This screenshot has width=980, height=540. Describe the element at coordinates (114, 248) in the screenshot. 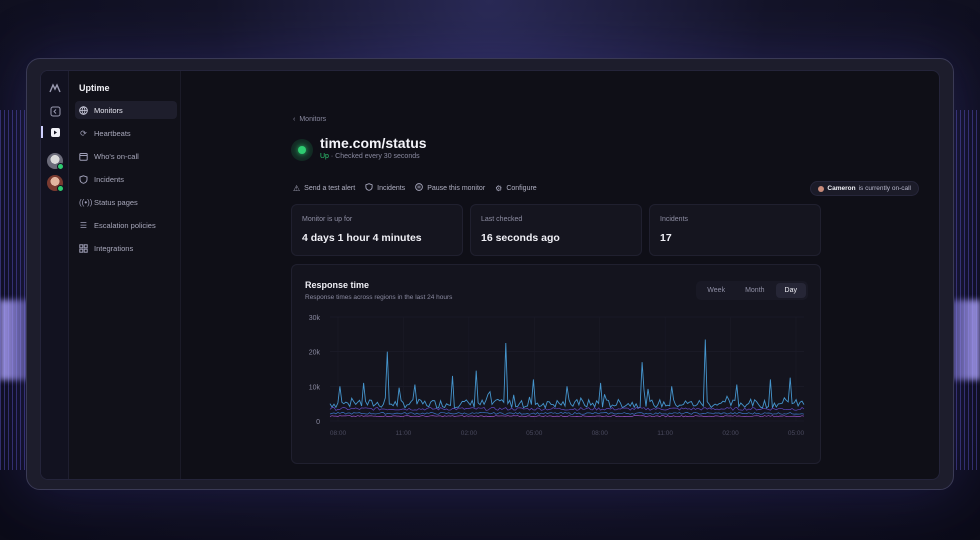

I see `sidebar-item-label: Integrations` at that location.